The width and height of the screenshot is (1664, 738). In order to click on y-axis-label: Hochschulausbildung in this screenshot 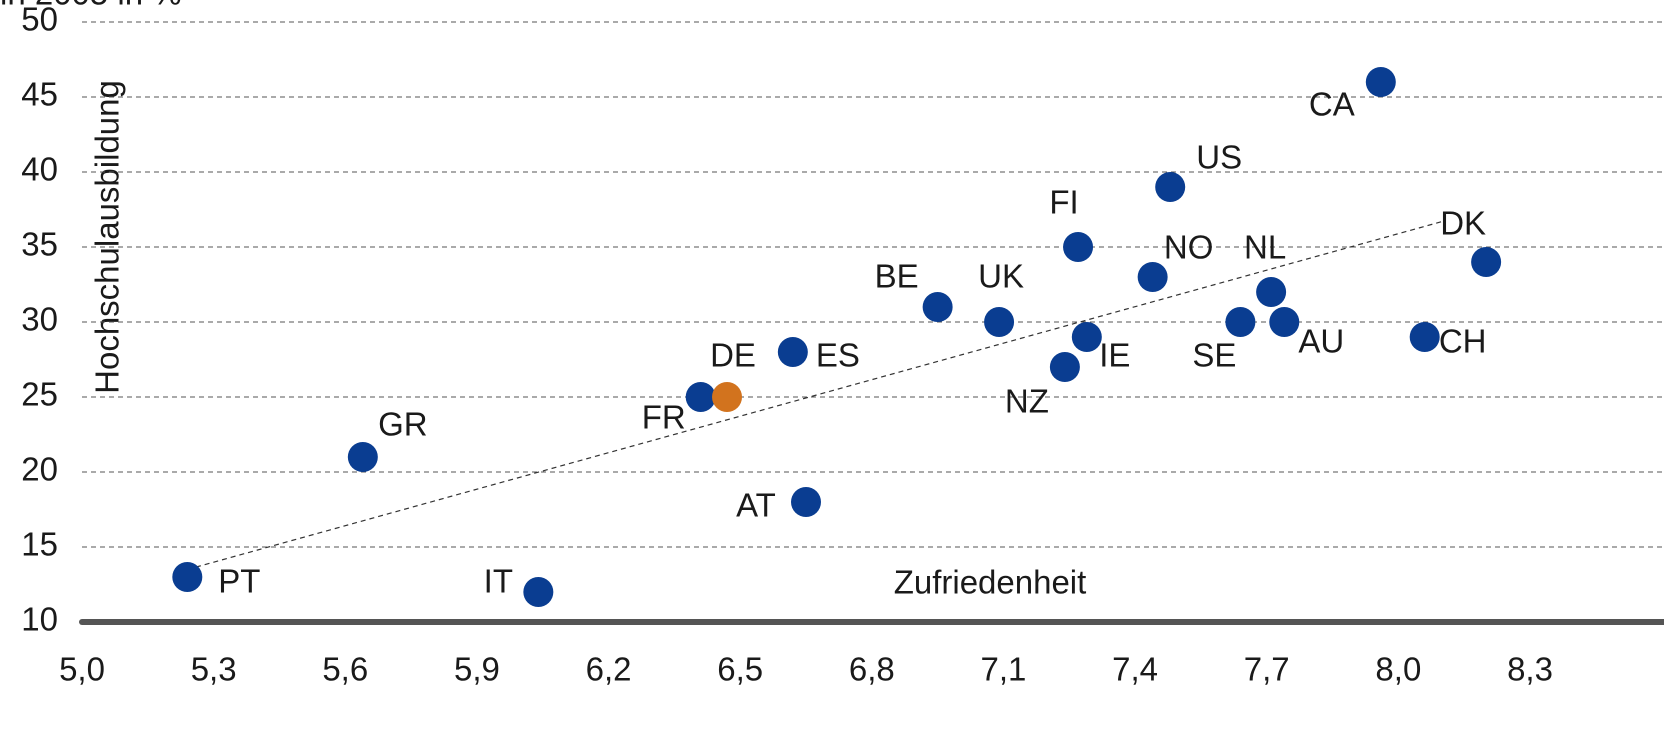, I will do `click(107, 237)`.